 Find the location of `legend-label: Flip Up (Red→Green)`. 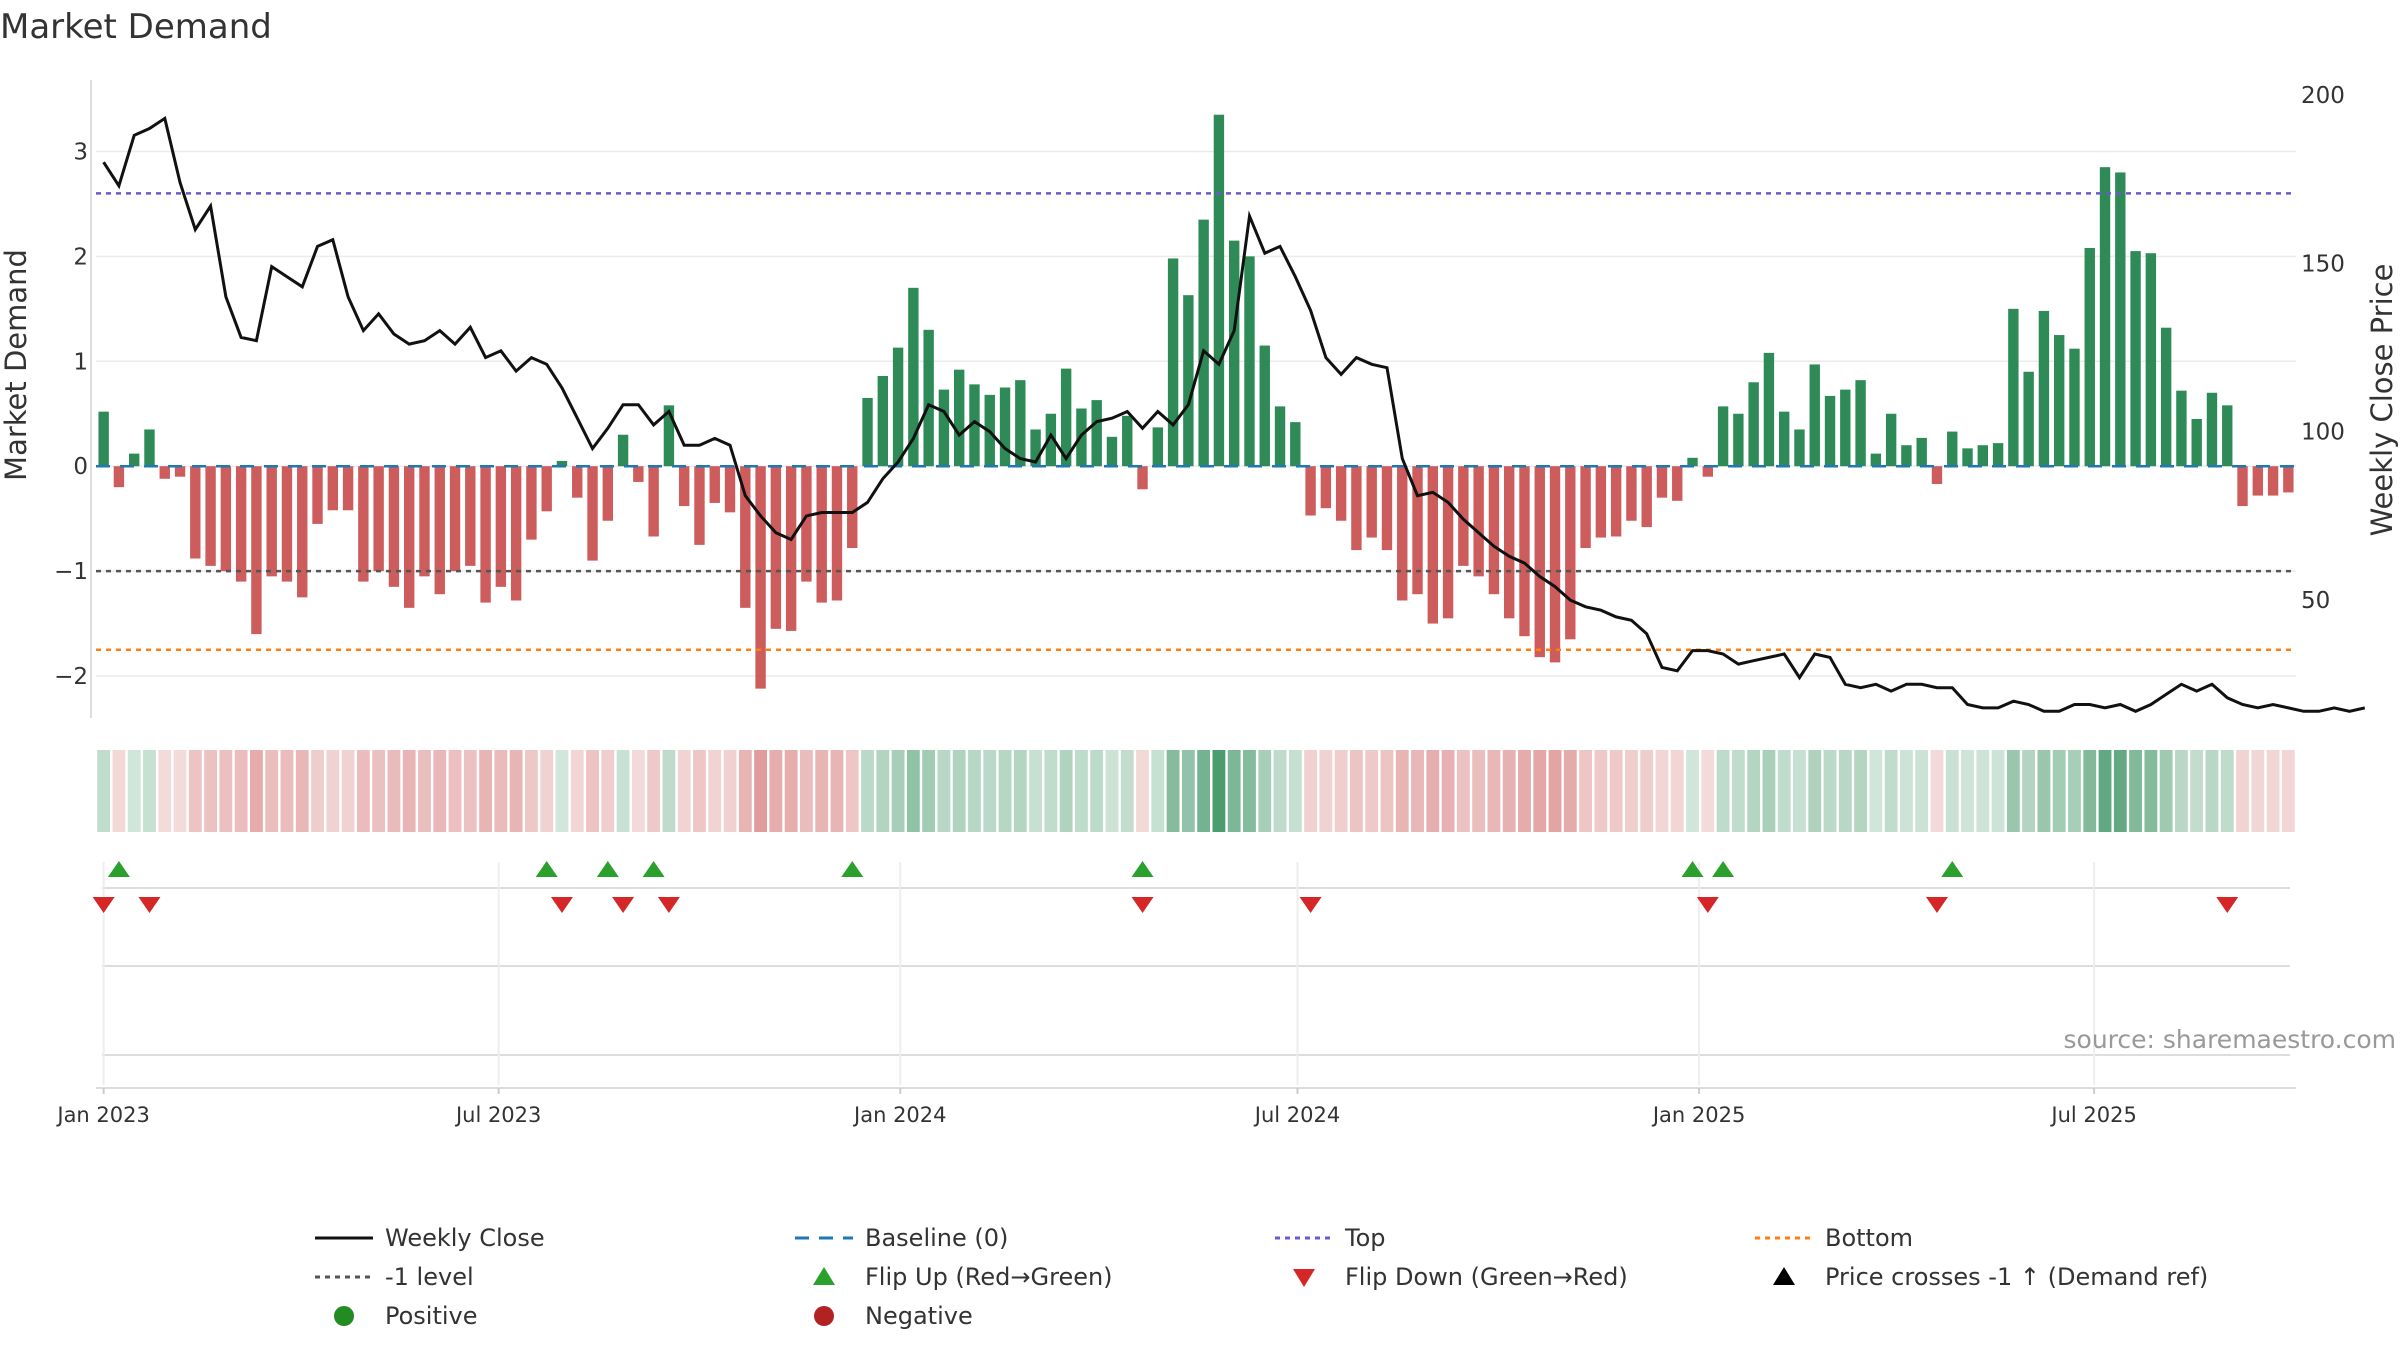

legend-label: Flip Up (Red→Green) is located at coordinates (989, 1277).